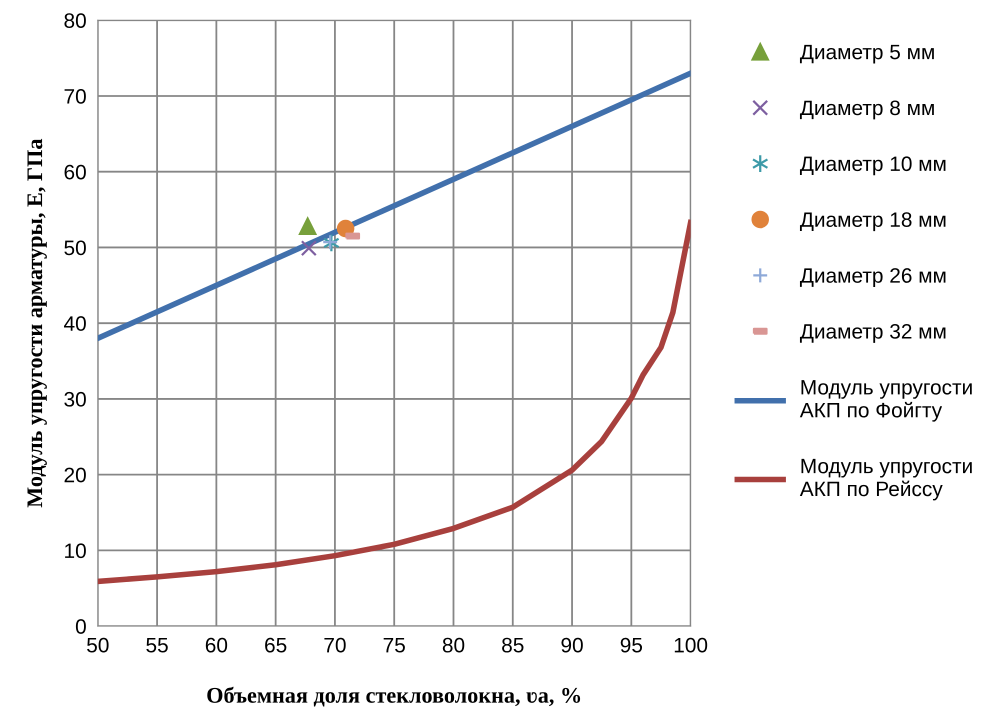 This screenshot has width=998, height=723. Describe the element at coordinates (886, 479) in the screenshot. I see `legend-label: Модуль упругости АКП по Рейссу` at that location.